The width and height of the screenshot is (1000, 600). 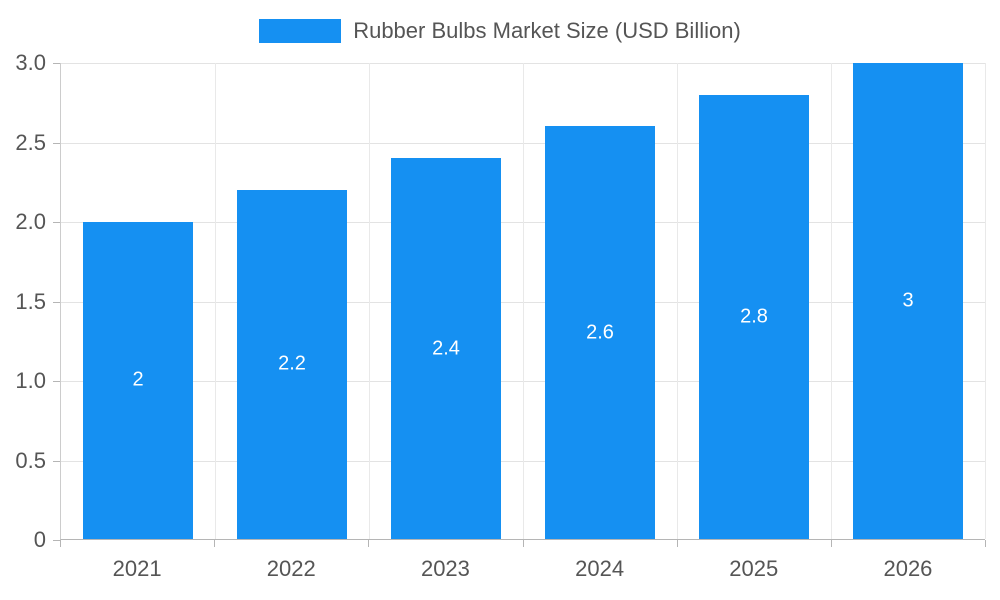 What do you see at coordinates (30, 221) in the screenshot?
I see `y-tick-label: 2.0` at bounding box center [30, 221].